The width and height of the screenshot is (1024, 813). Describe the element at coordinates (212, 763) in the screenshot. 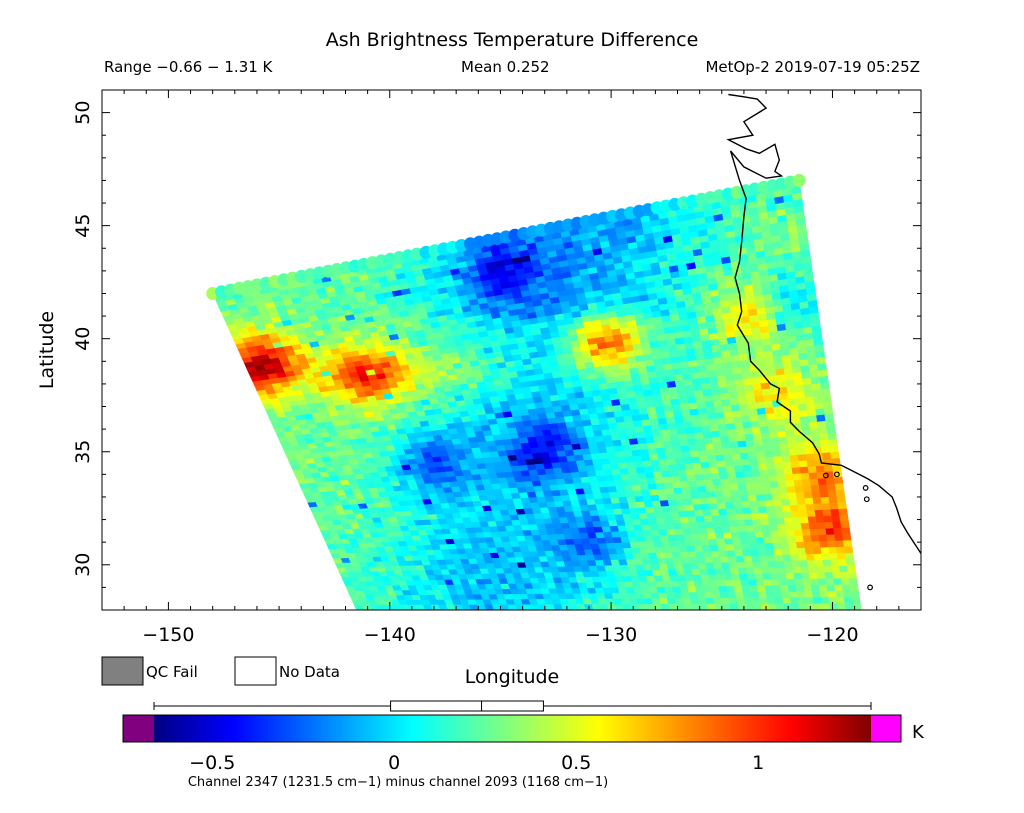

I see `colorbar-tick-label: −0.5` at that location.